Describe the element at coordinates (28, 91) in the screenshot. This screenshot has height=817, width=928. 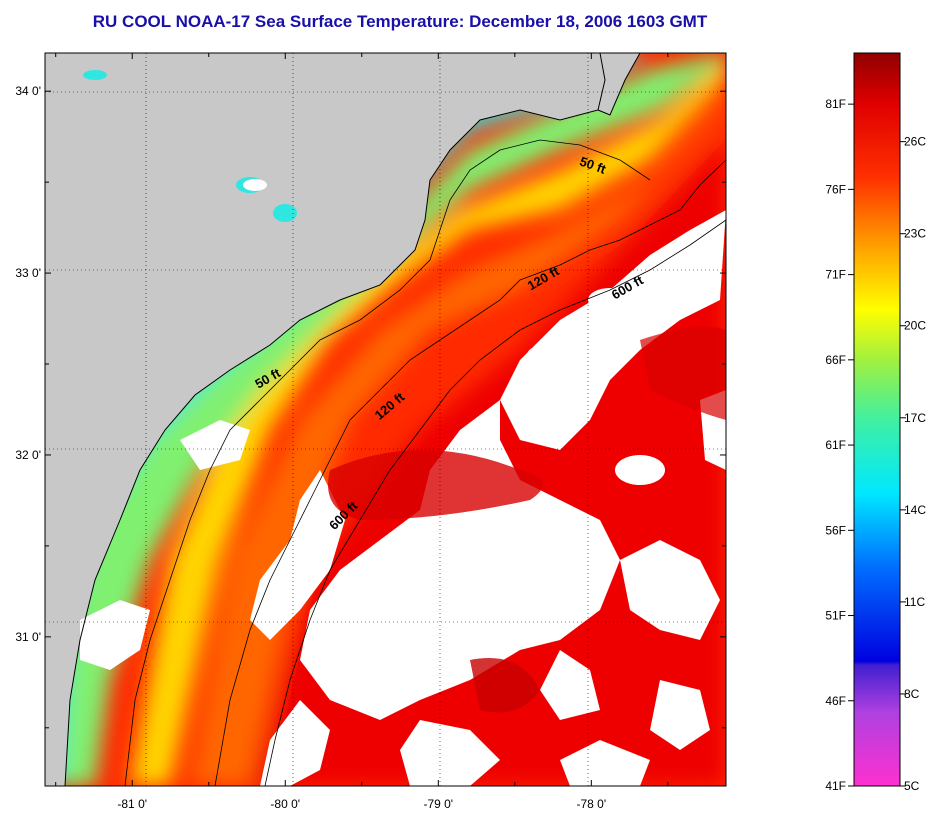
I see `lat-tick-label: 34 0'` at that location.